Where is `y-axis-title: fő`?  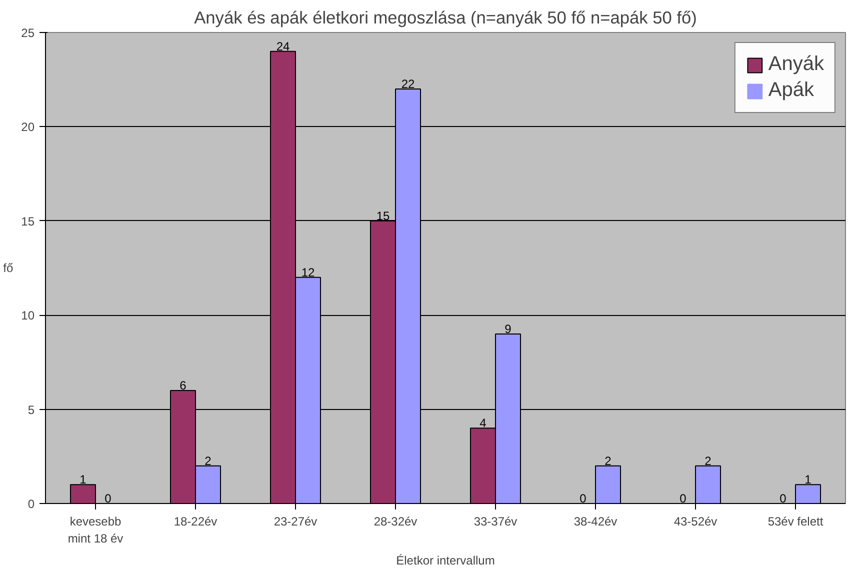 y-axis-title: fő is located at coordinates (8, 268).